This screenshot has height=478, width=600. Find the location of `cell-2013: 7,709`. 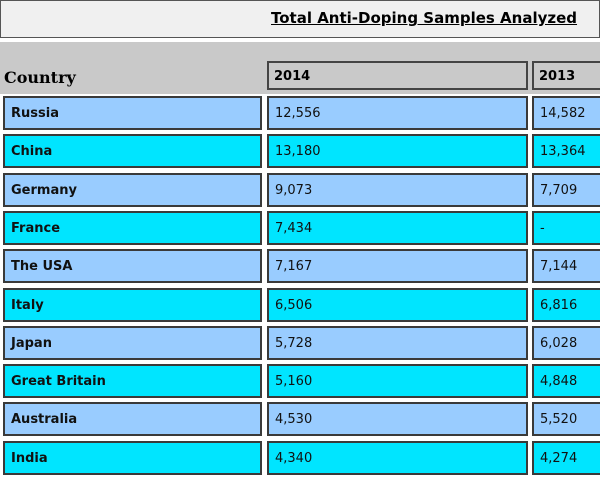

cell-2013: 7,709 is located at coordinates (566, 190).